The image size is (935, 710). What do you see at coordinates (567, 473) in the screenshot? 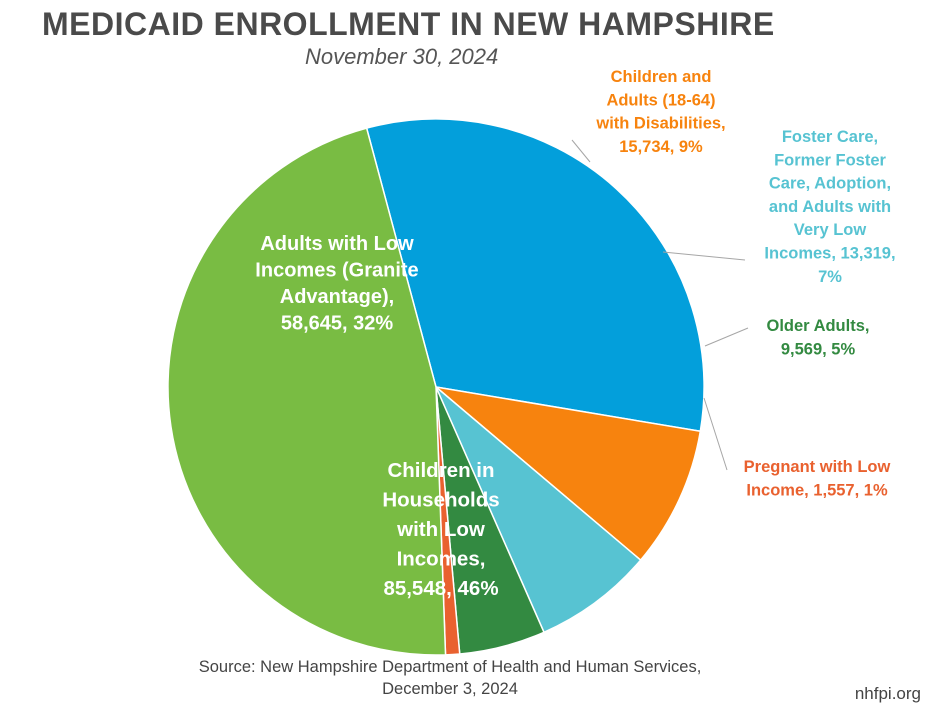
I see `pie-slice-disabilities` at bounding box center [567, 473].